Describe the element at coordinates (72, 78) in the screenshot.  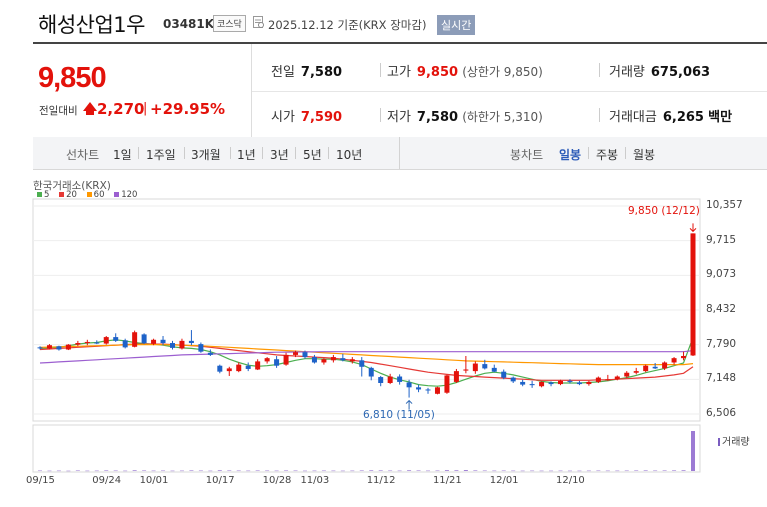
I see `current-price: 9,850` at that location.